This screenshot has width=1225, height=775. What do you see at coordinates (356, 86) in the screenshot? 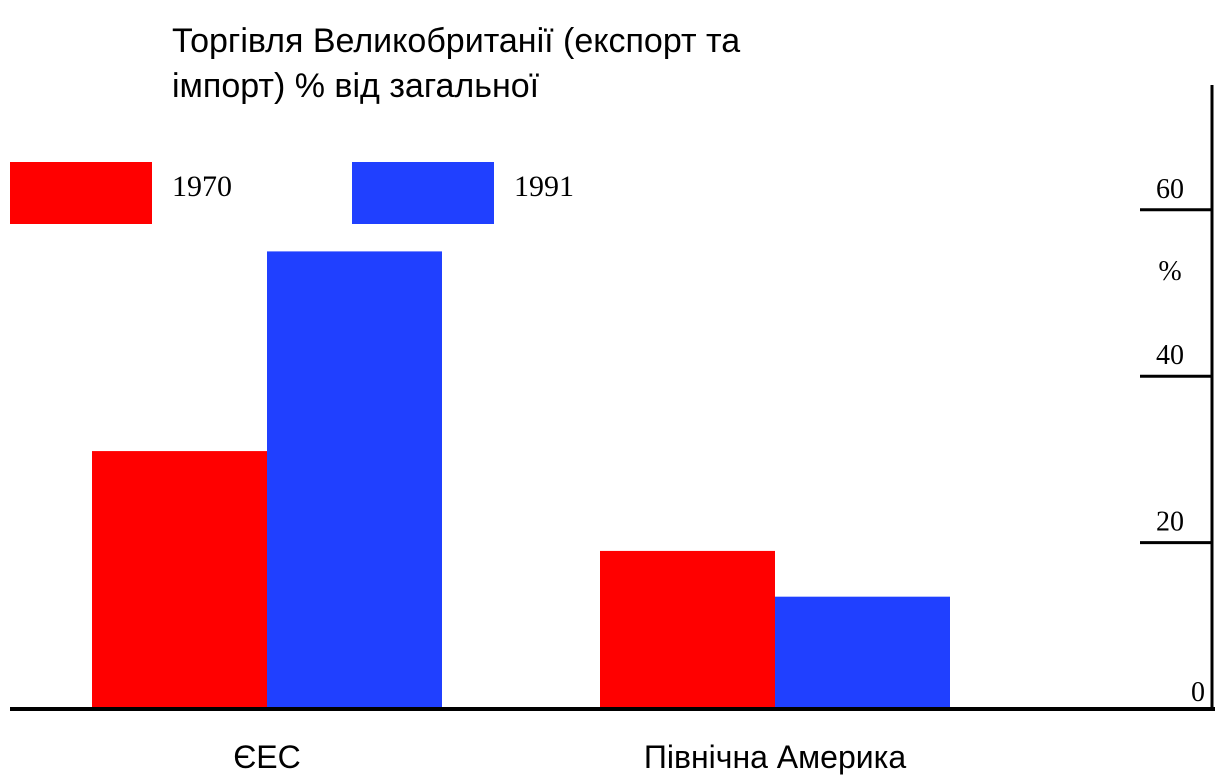
I see `chart-title: імпорт) % від загальної` at bounding box center [356, 86].